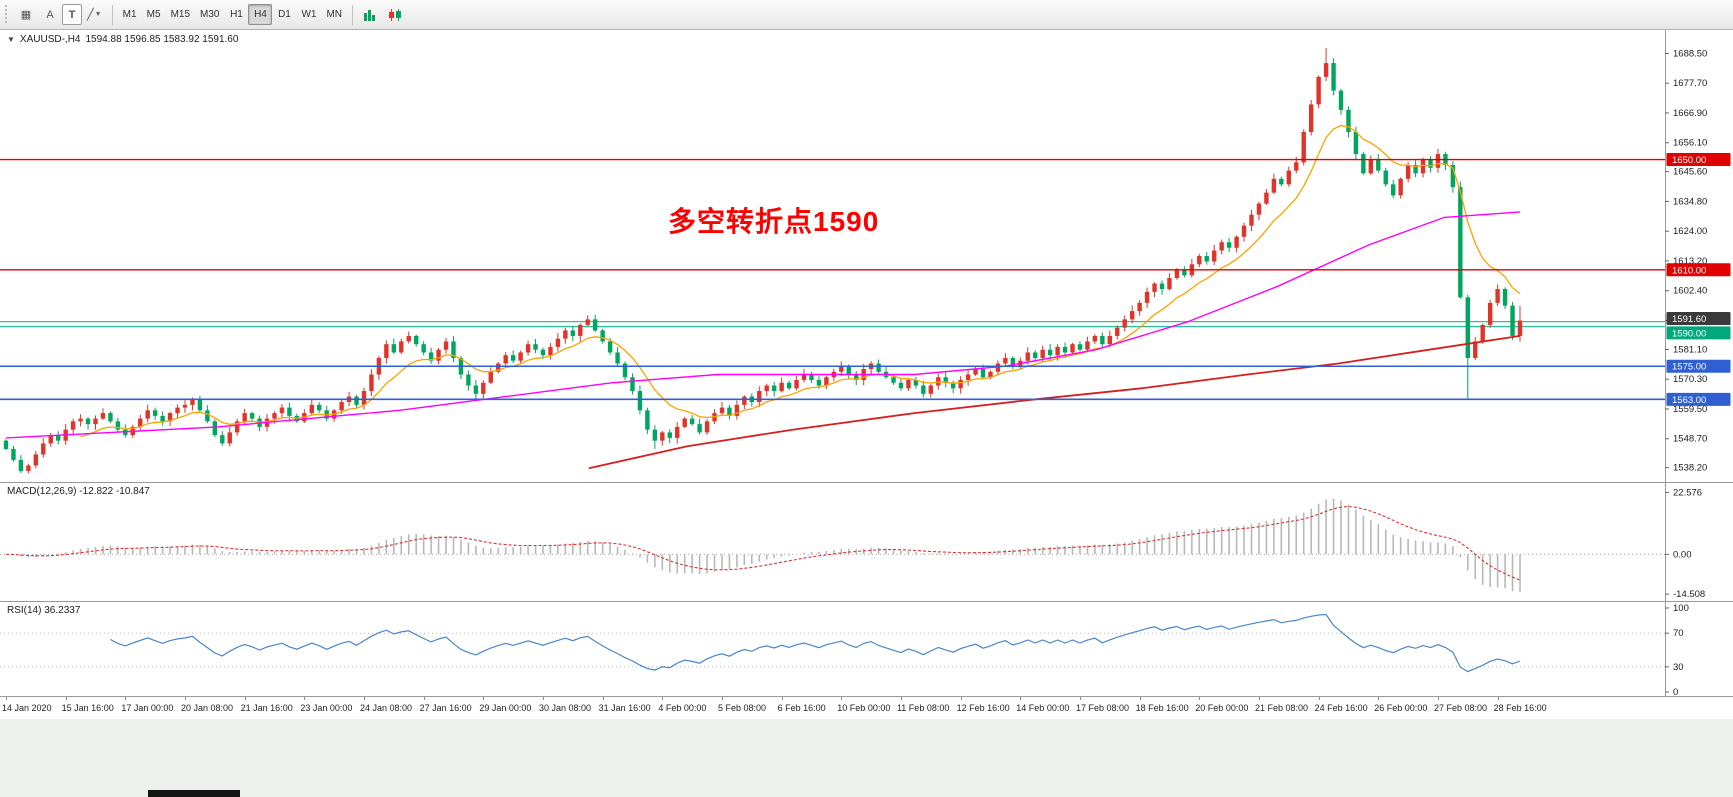 The image size is (1733, 797). What do you see at coordinates (1678, 667) in the screenshot?
I see `svg-text: 30` at bounding box center [1678, 667].